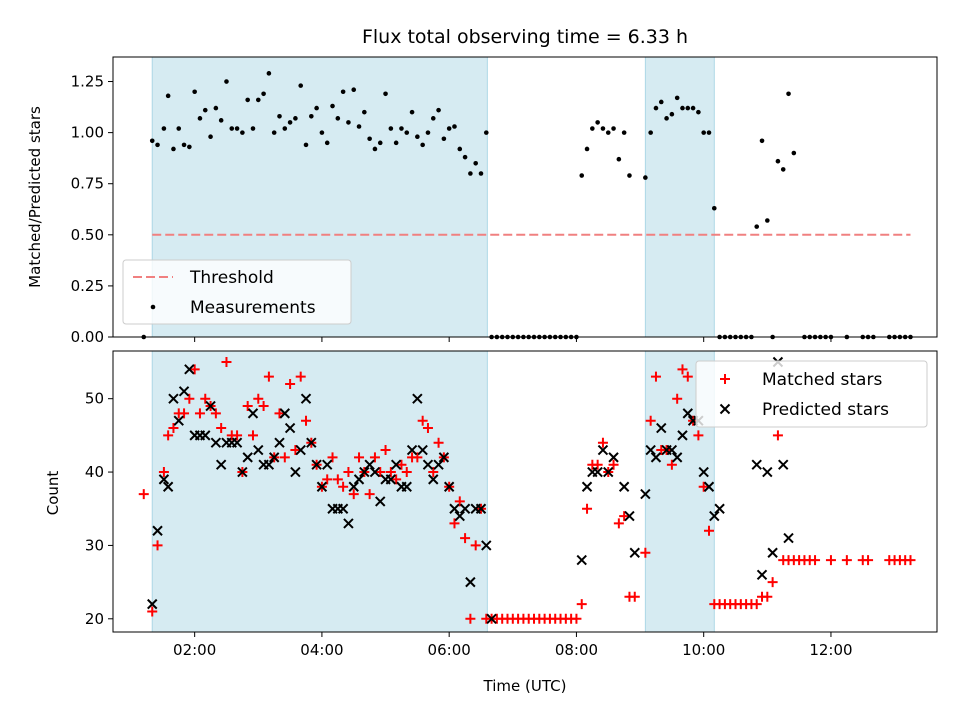 The width and height of the screenshot is (960, 720). I want to click on y-tick-label: 0.50, so click(87, 235).